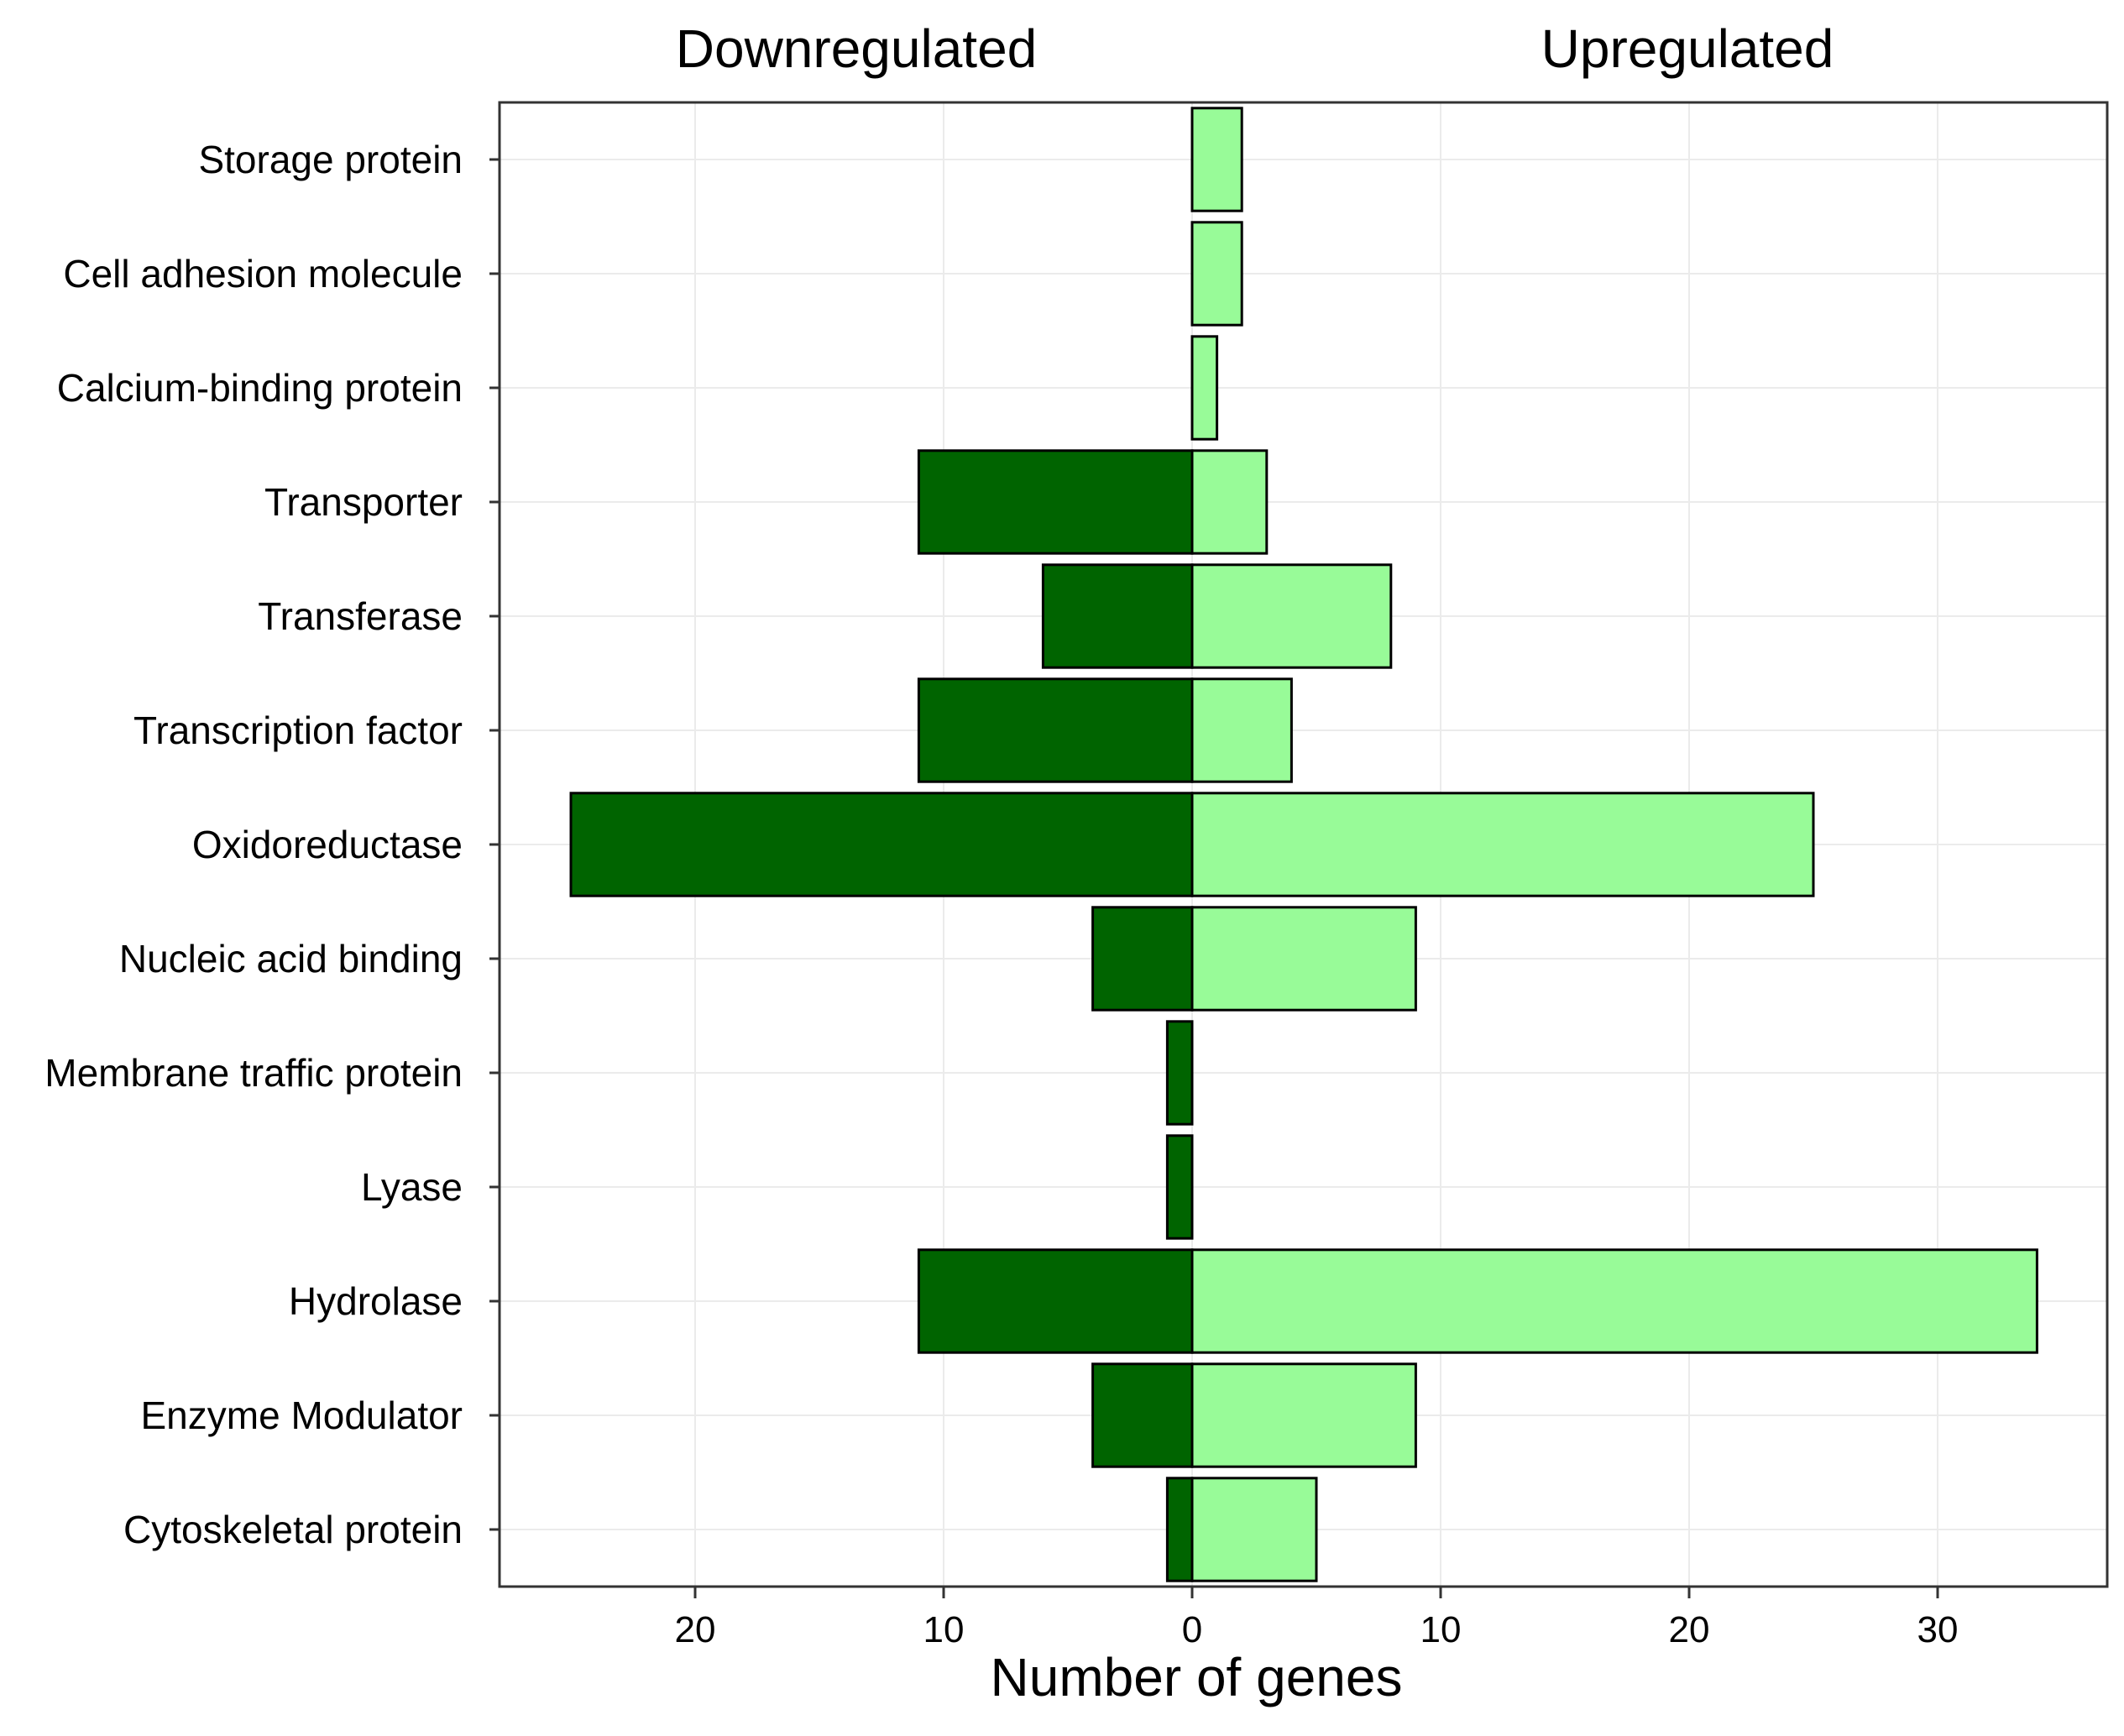 The image size is (2124, 1736). Describe the element at coordinates (328, 844) in the screenshot. I see `category-label: Oxidoreductase` at that location.